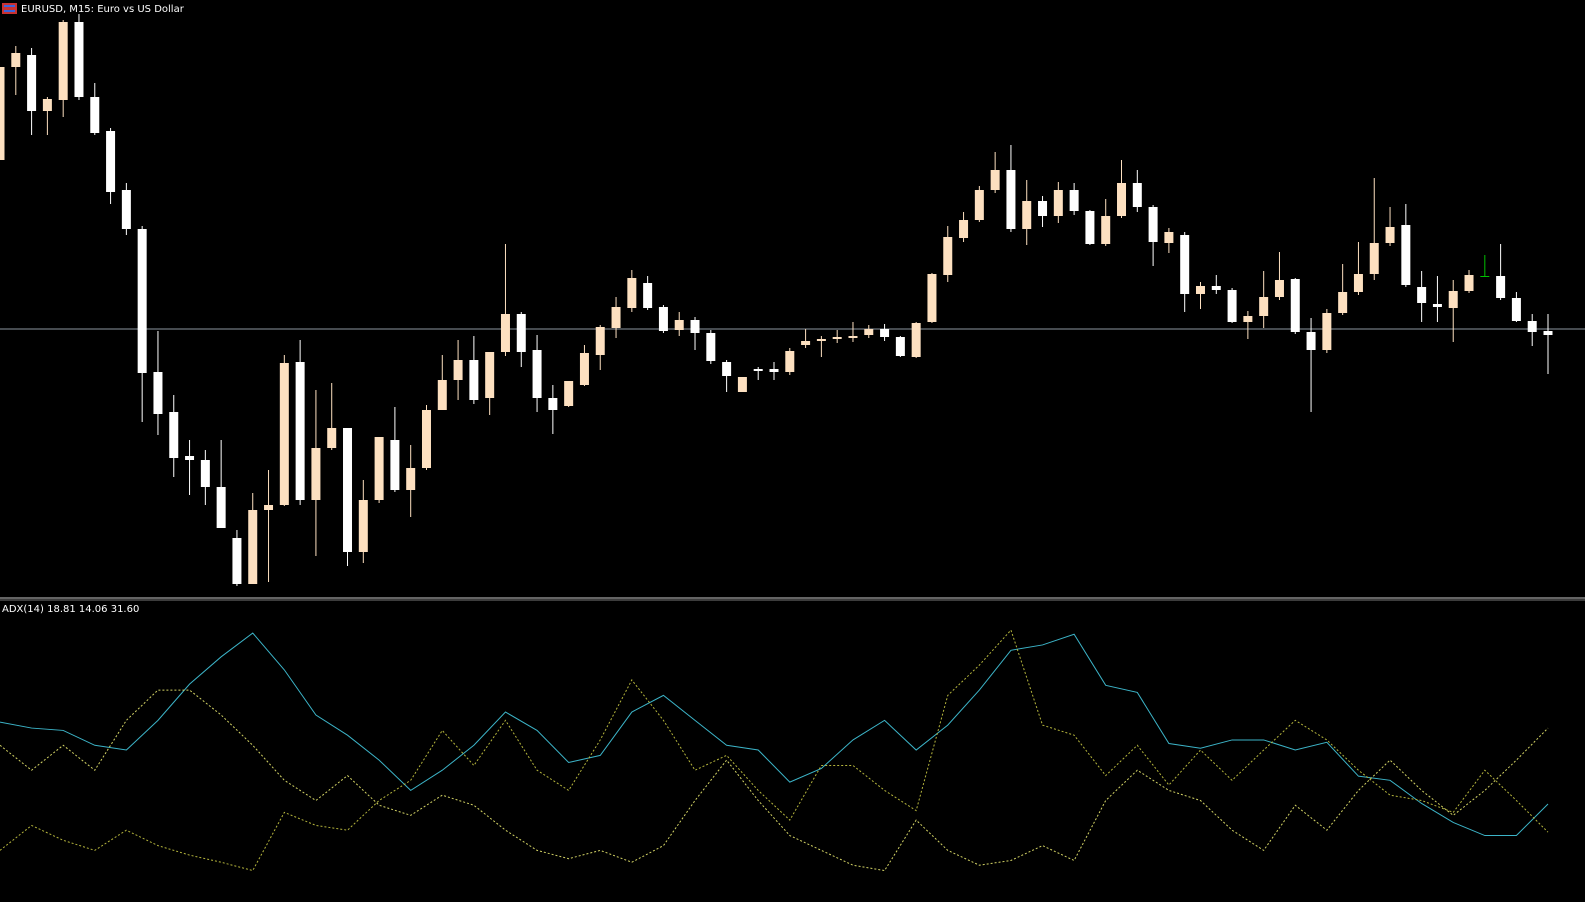 This screenshot has width=1585, height=902. Describe the element at coordinates (103, 9) in the screenshot. I see `chart-title: EURUSD, M15: Euro vs US Dollar` at that location.